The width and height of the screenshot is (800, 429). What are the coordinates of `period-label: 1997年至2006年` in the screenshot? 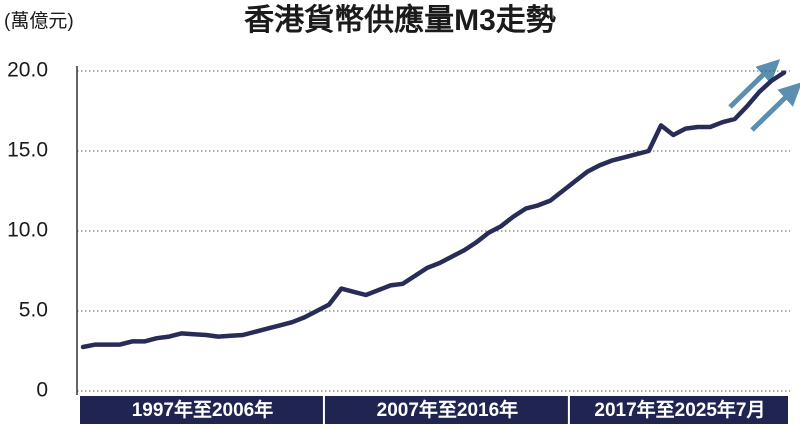 It's located at (203, 409).